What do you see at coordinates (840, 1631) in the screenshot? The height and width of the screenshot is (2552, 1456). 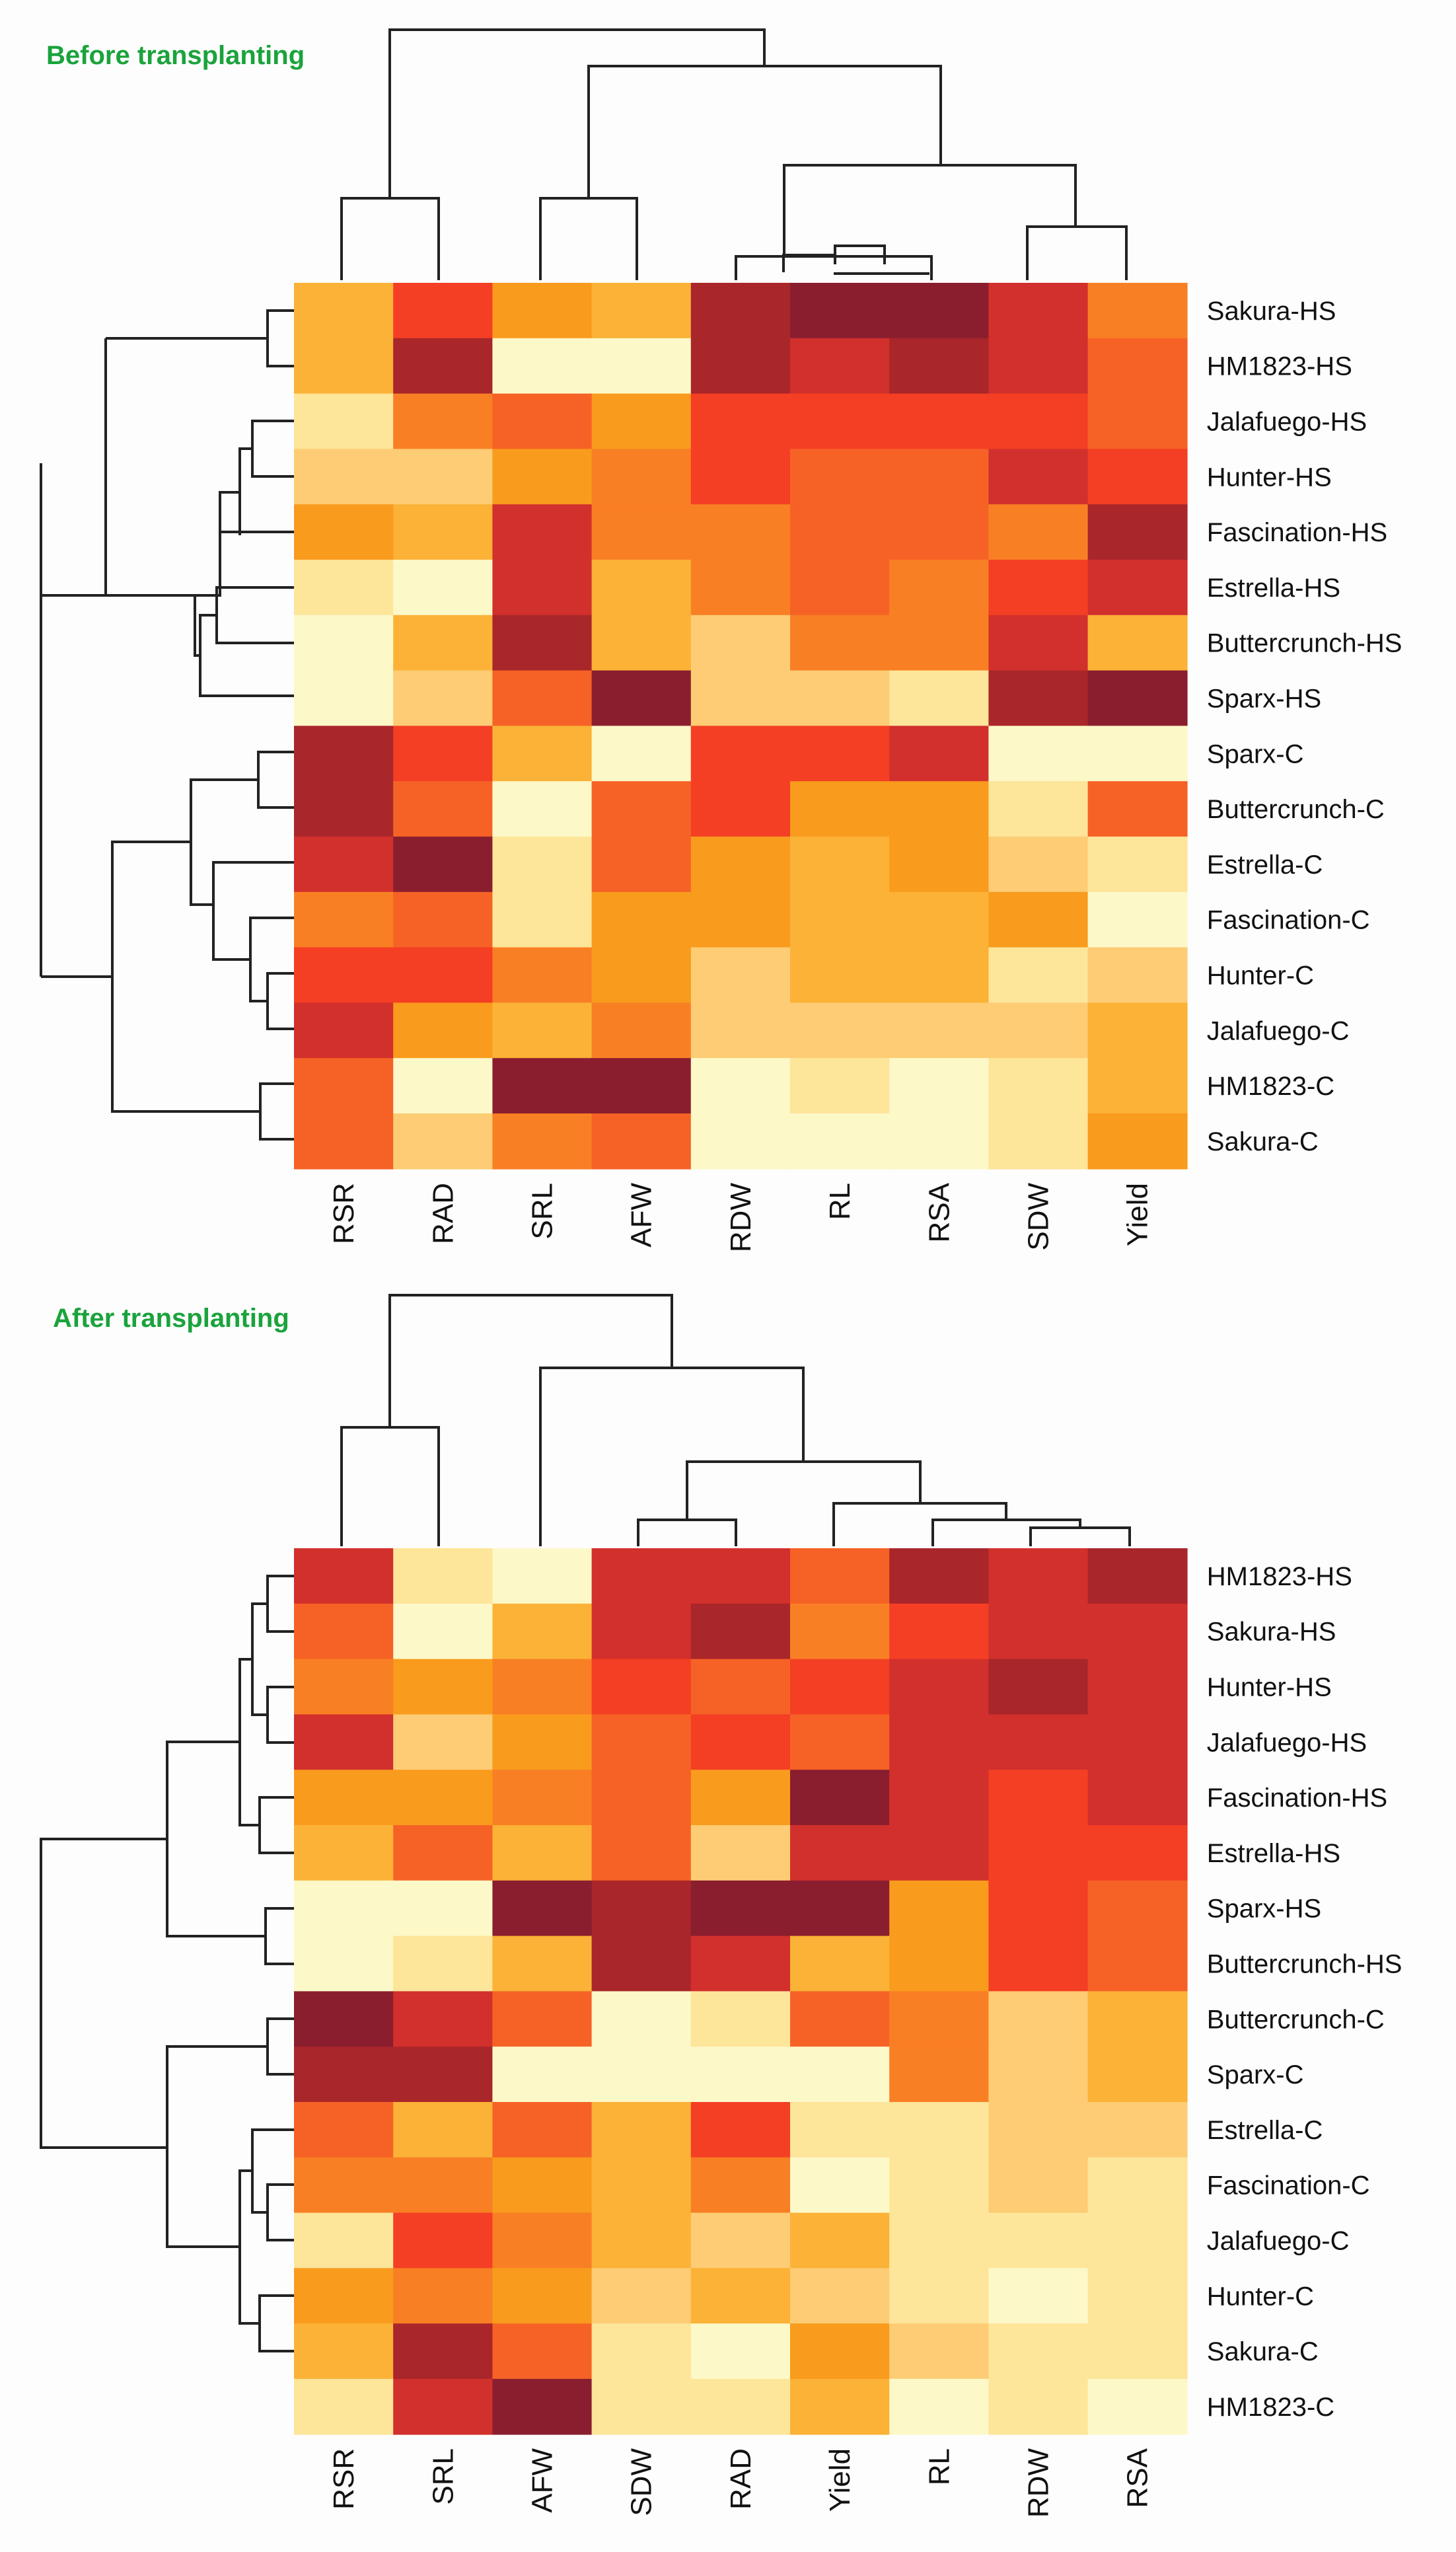 I see `cell-sakura-hs-yield` at bounding box center [840, 1631].